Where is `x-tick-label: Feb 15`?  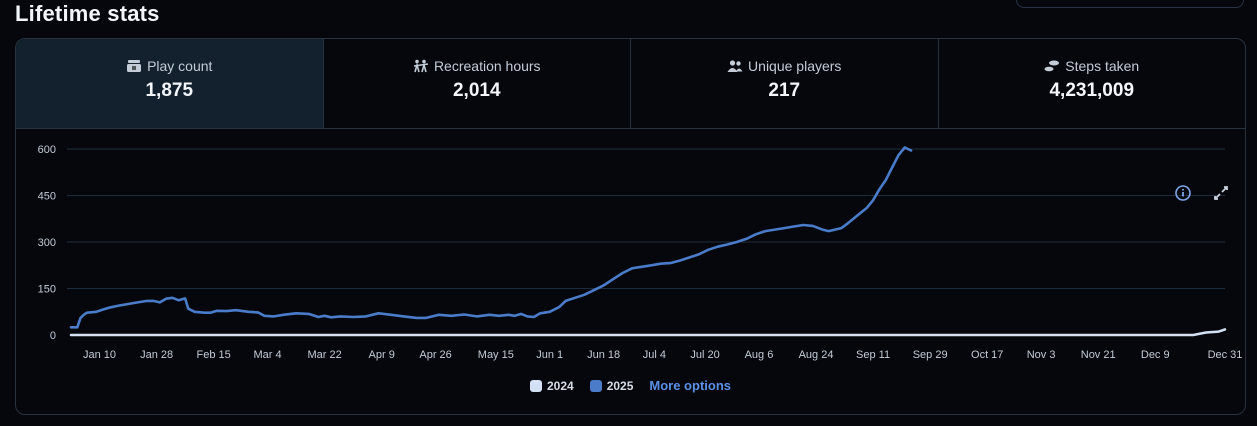 x-tick-label: Feb 15 is located at coordinates (214, 355).